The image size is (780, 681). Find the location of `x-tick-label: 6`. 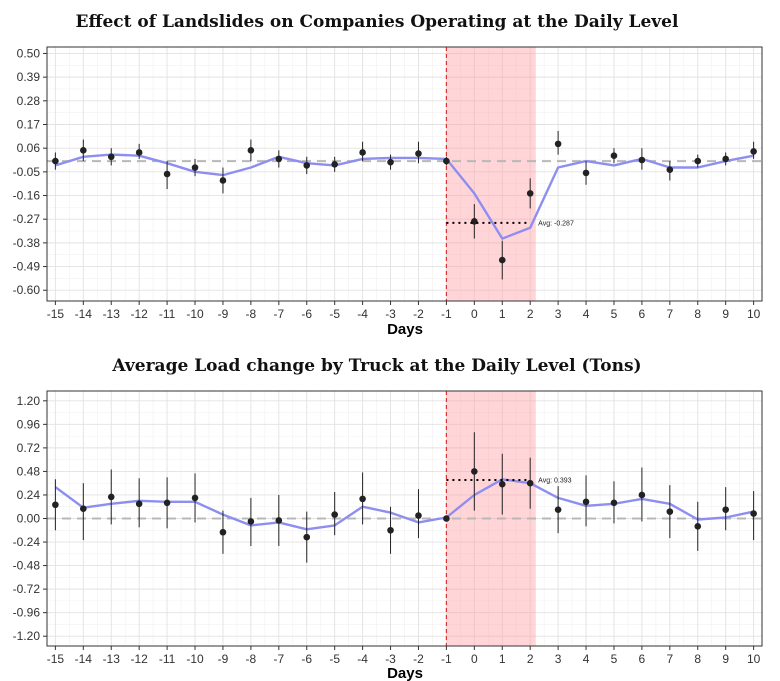

x-tick-label: 6 is located at coordinates (642, 314).